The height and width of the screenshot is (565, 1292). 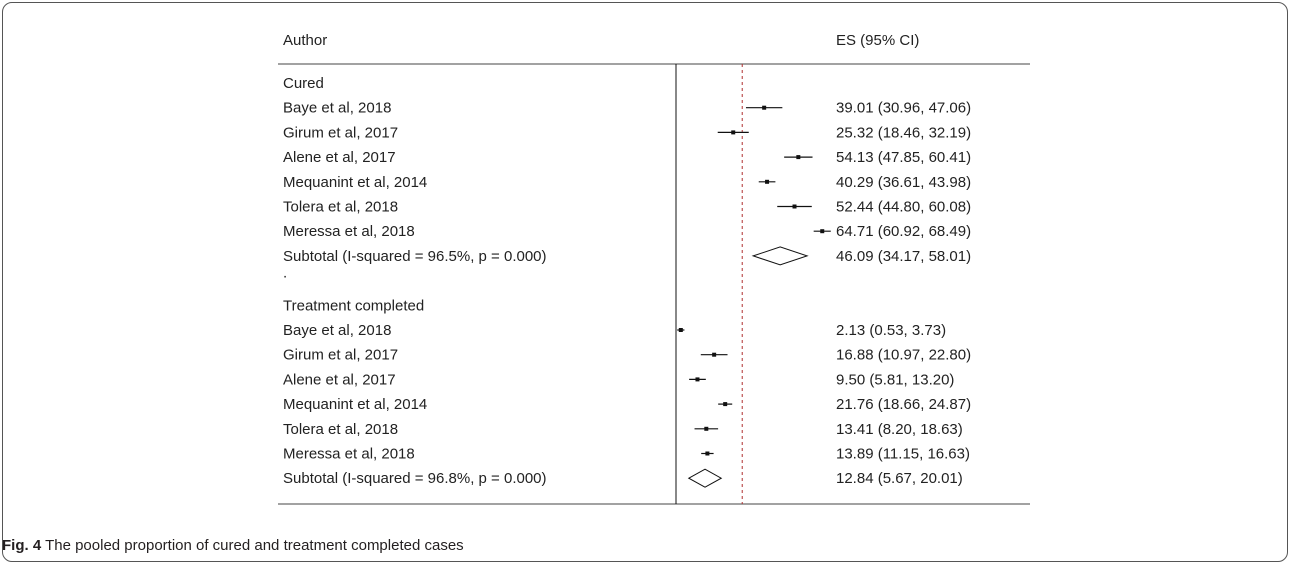 What do you see at coordinates (903, 182) in the screenshot?
I see `study-es-label: 40.29 (36.61, 43.98)` at bounding box center [903, 182].